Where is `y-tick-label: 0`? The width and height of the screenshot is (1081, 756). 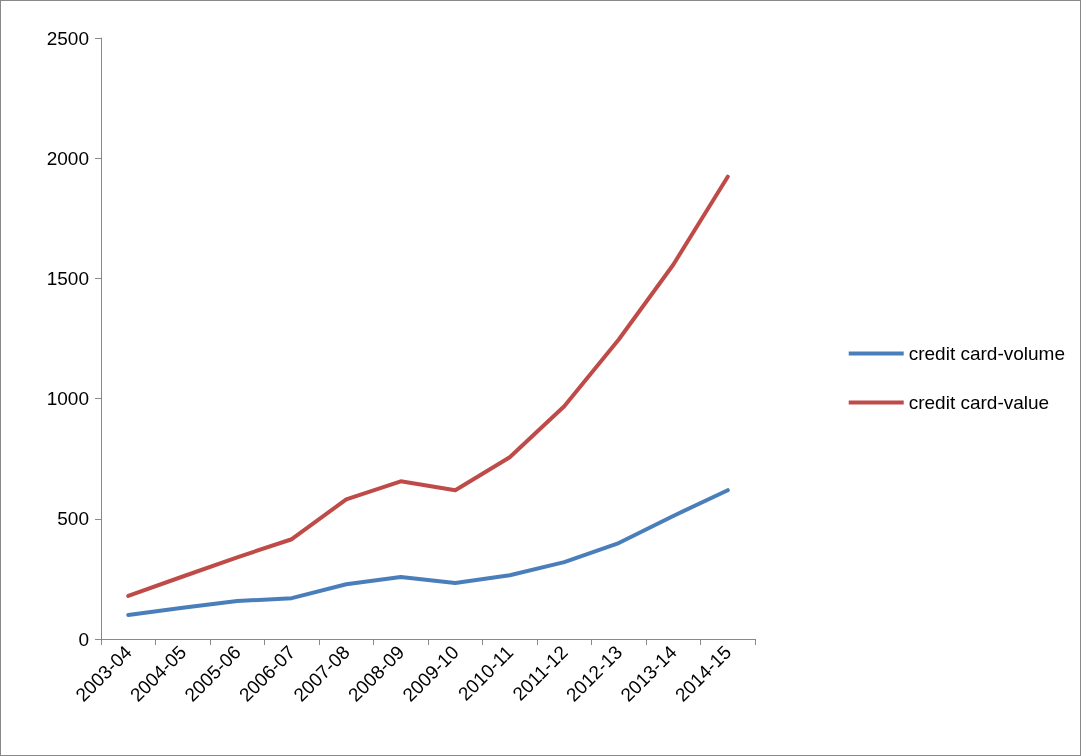
y-tick-label: 0 is located at coordinates (83, 639).